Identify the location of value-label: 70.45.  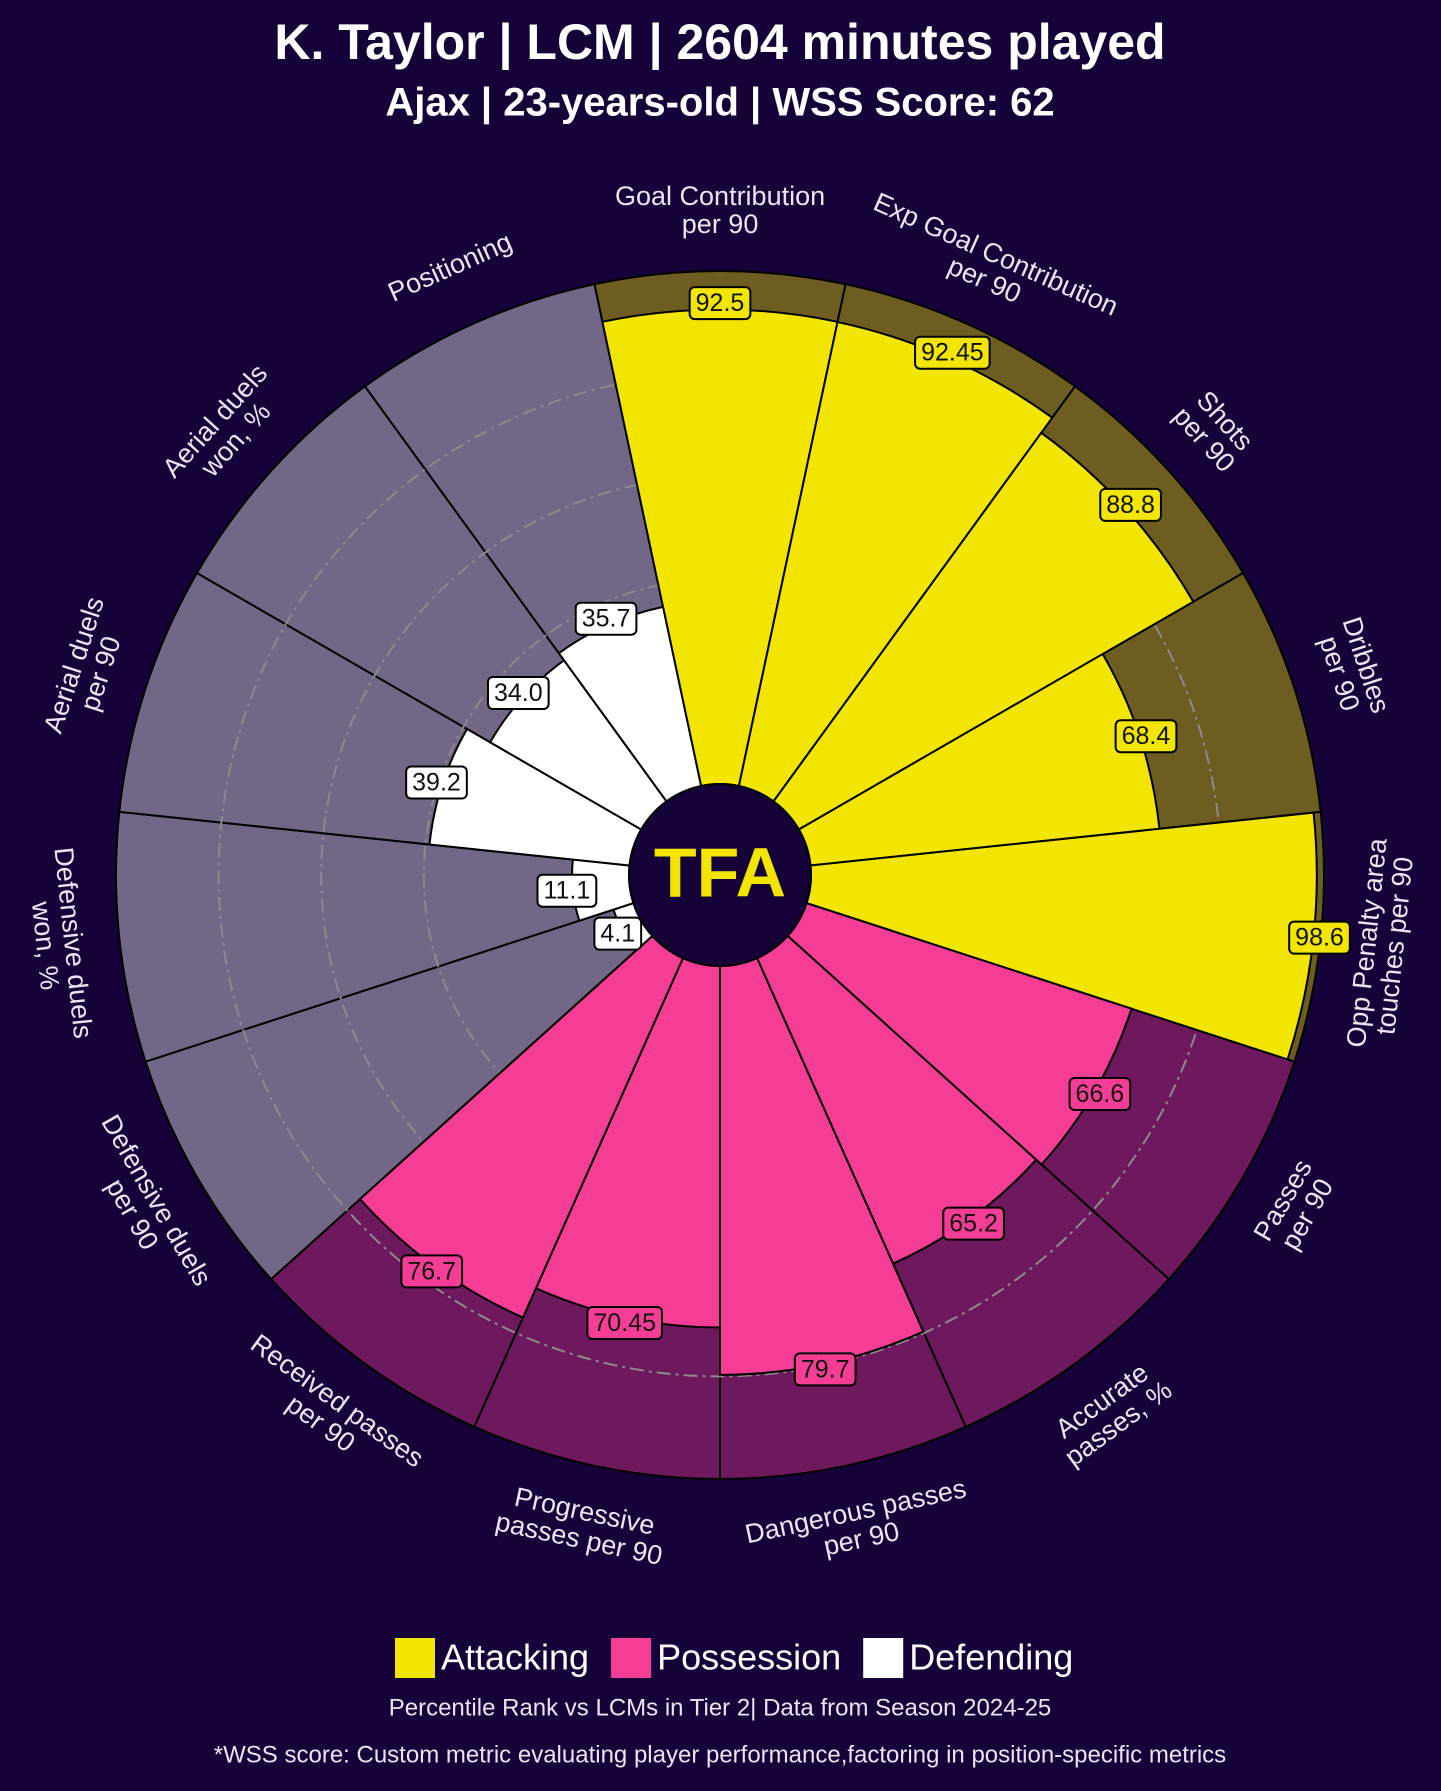
(624, 1323).